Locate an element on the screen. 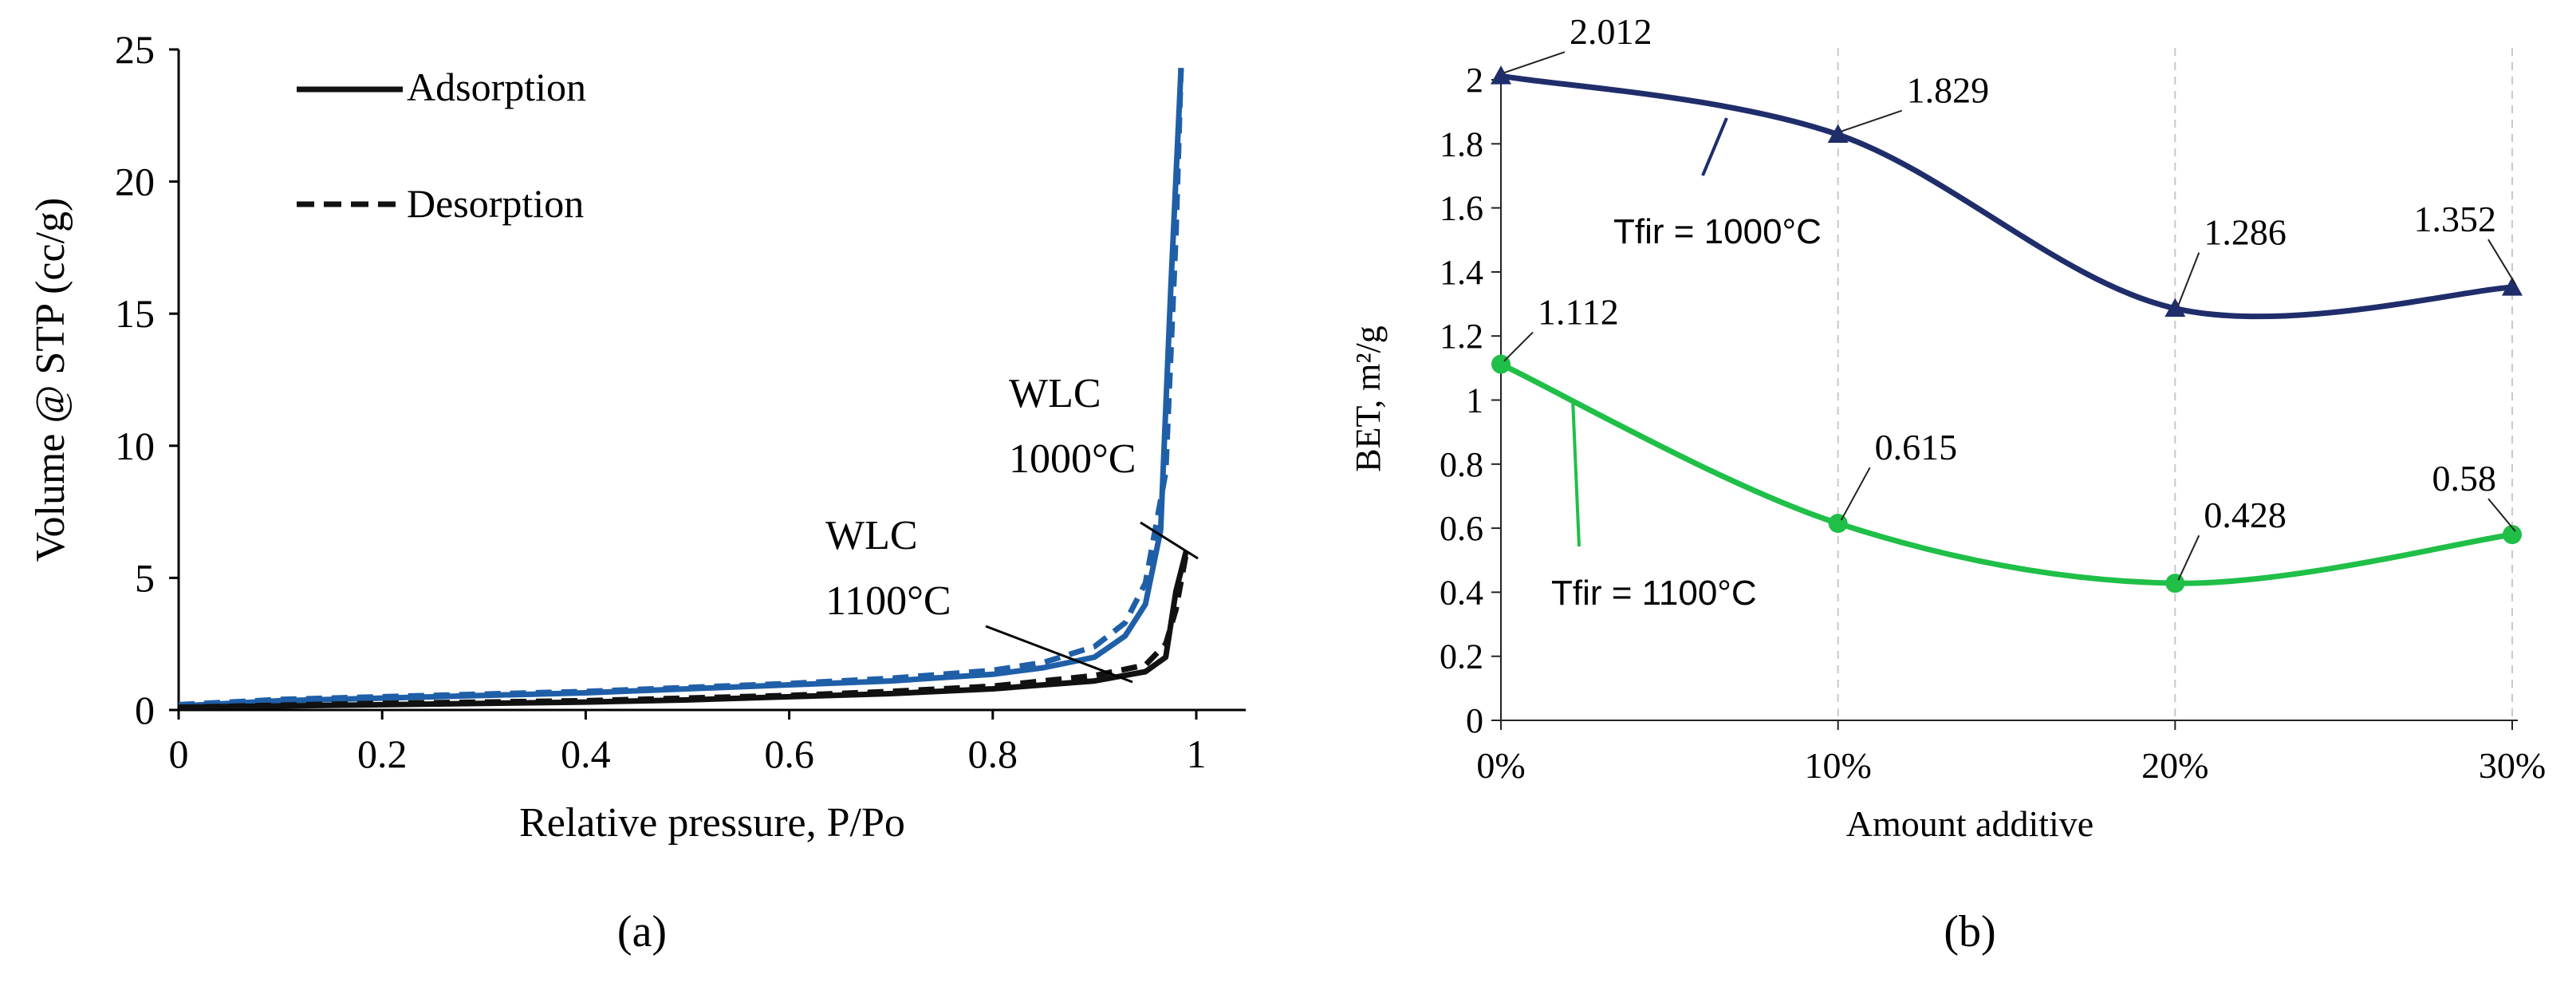 This screenshot has height=982, width=2576. a-x-tick-label: 0.4 is located at coordinates (586, 754).